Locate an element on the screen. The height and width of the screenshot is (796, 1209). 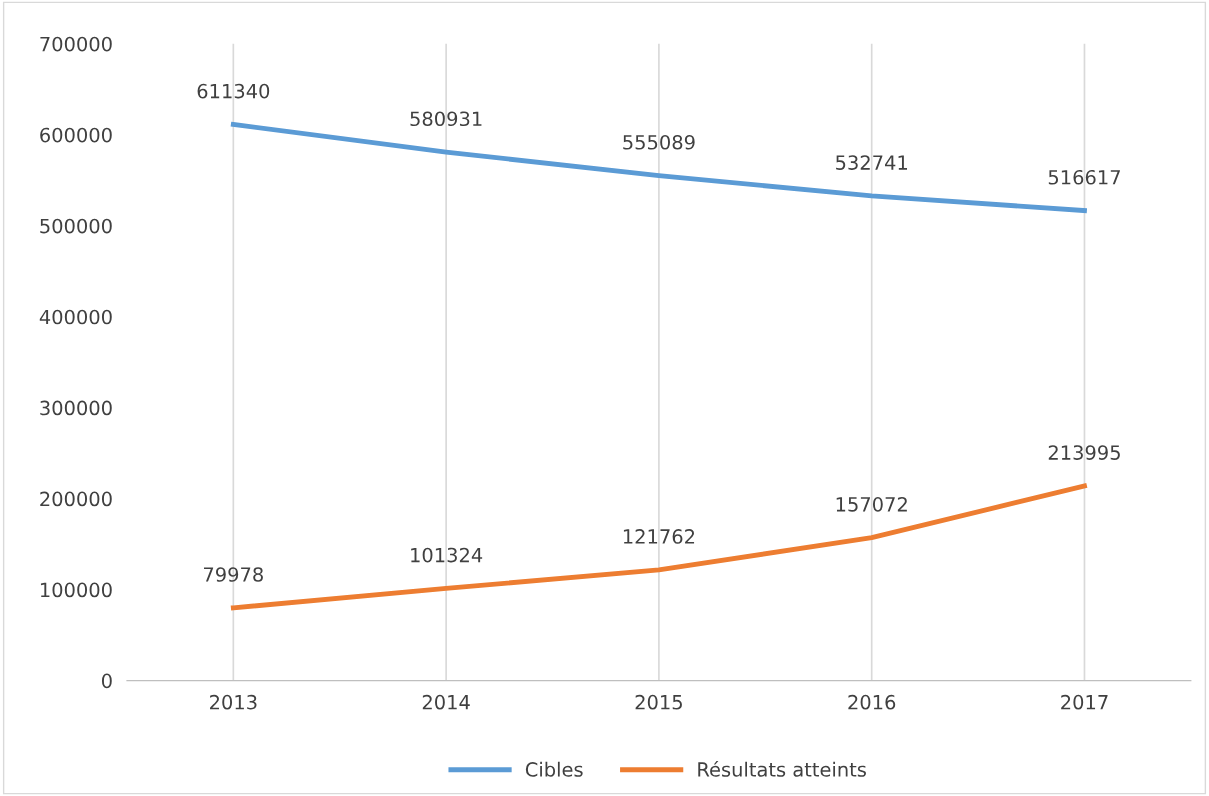
data-label: 532741 is located at coordinates (872, 162).